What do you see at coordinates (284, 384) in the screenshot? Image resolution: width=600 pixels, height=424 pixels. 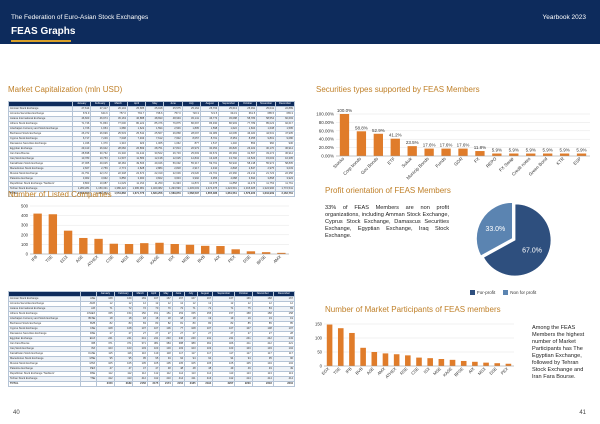 I see `lc-table-cell: 2204` at bounding box center [284, 384].